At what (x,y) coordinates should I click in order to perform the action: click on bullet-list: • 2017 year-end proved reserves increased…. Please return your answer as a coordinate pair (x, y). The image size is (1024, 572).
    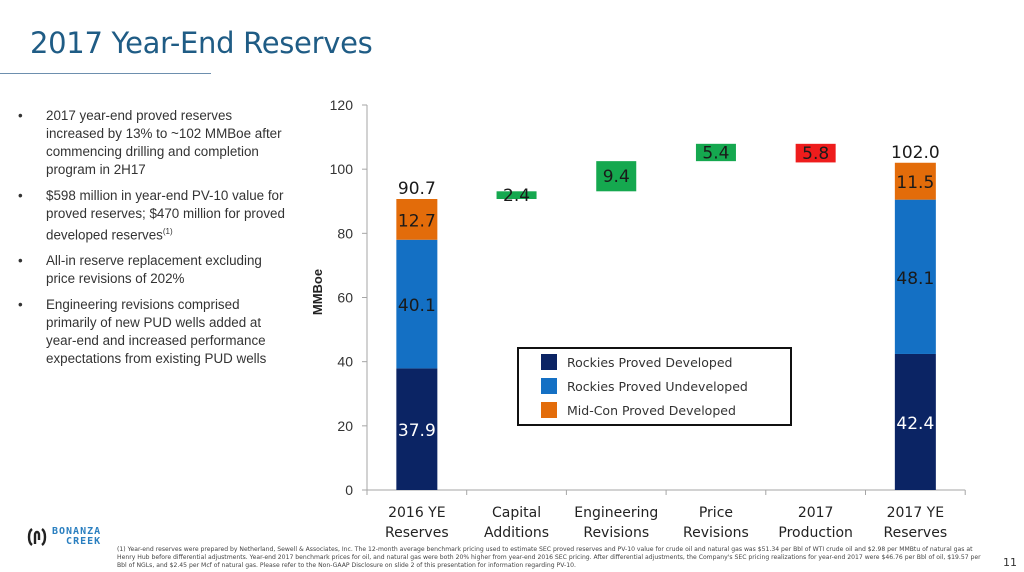
    Looking at the image, I should click on (153, 241).